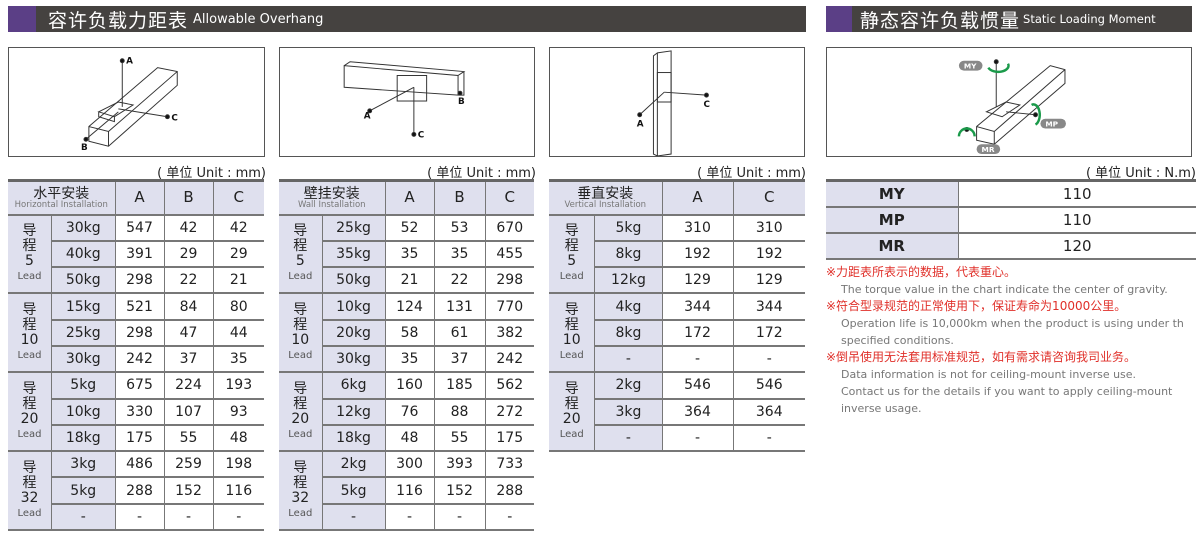 The image size is (1200, 542). I want to click on value-cell: 562, so click(509, 386).